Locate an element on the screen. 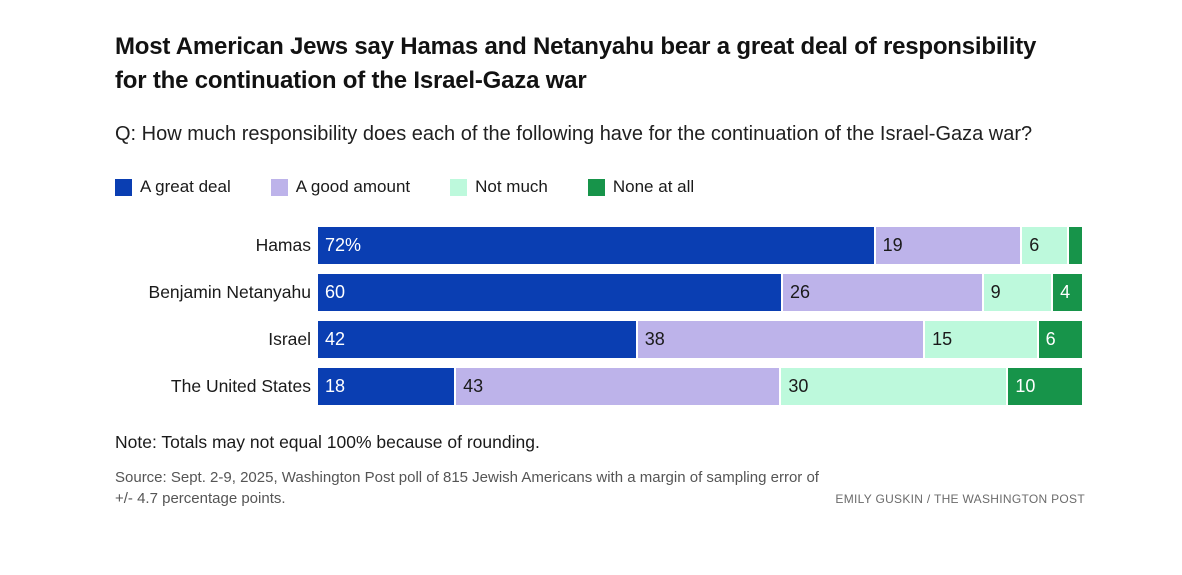 This screenshot has height=575, width=1182. bar-stack: 72% 19 6 is located at coordinates (700, 245).